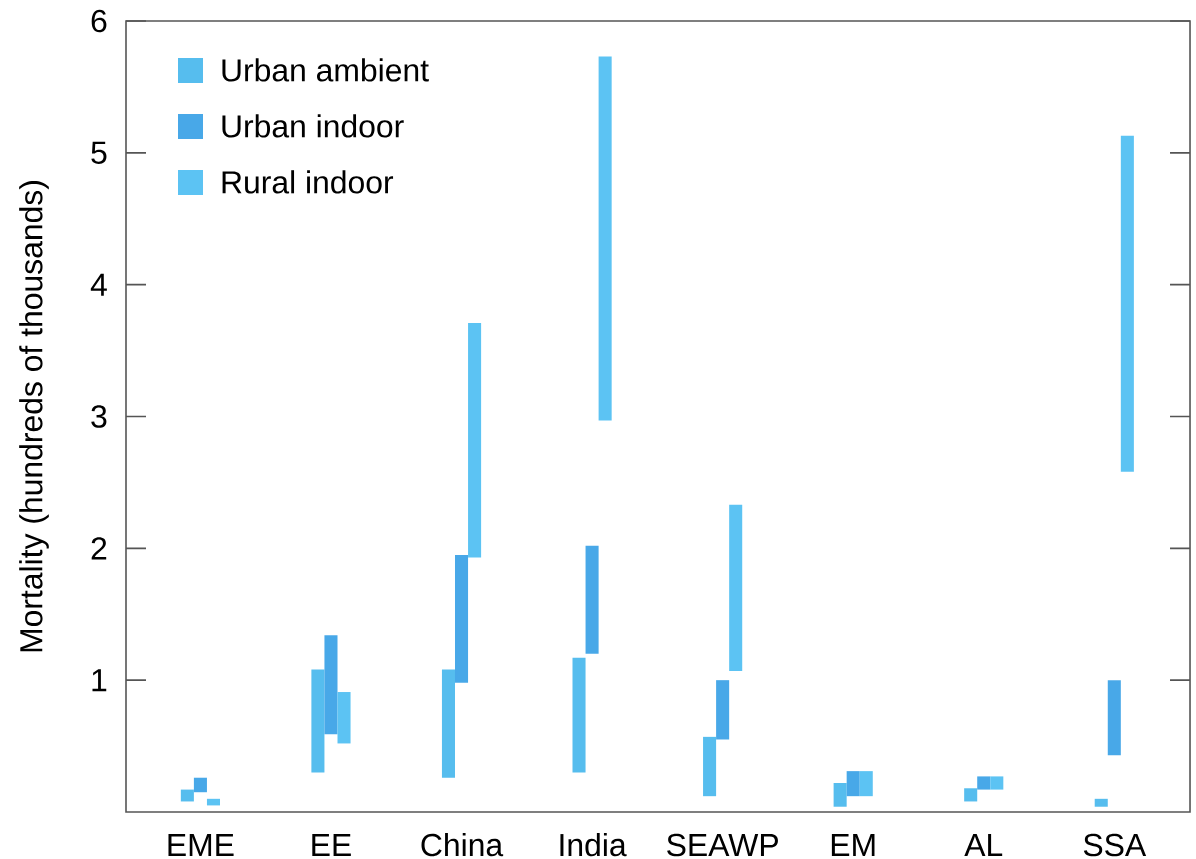 The height and width of the screenshot is (859, 1196). What do you see at coordinates (98, 284) in the screenshot?
I see `y-tick-label: 4` at bounding box center [98, 284].